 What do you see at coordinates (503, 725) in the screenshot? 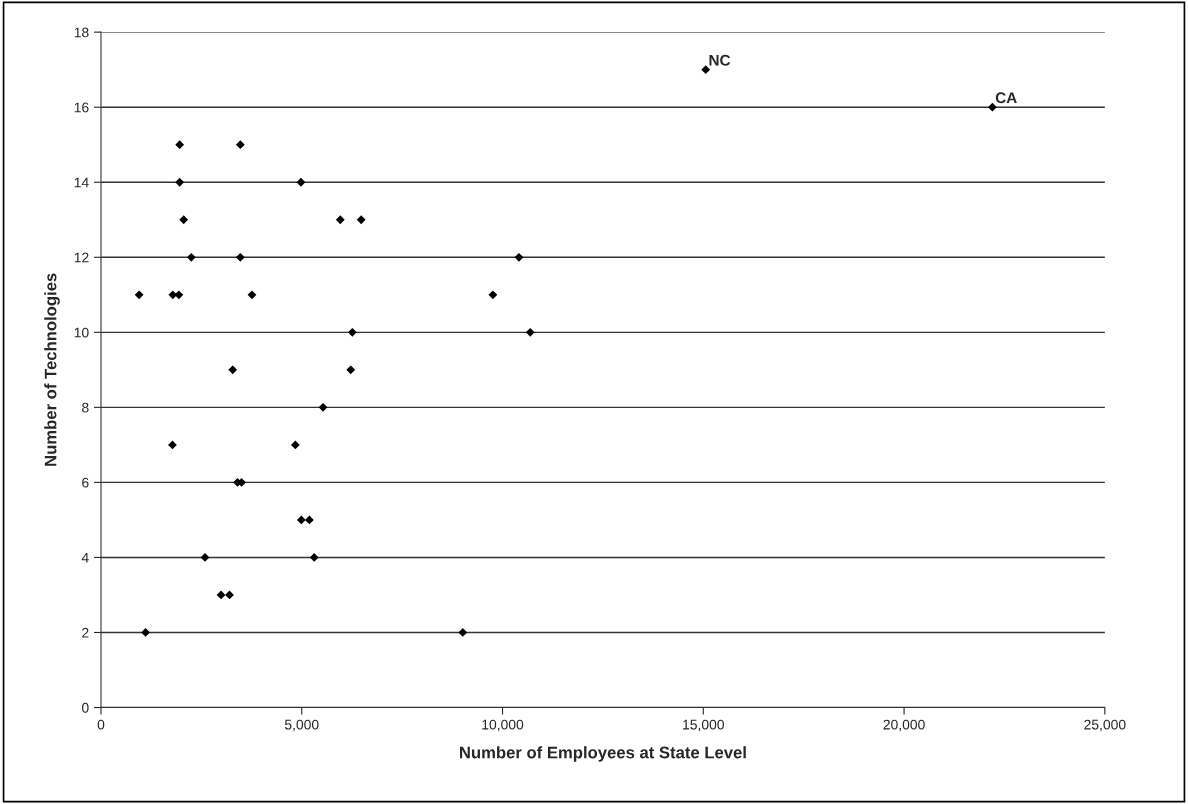
I see `x-tick-label: 10,000` at bounding box center [503, 725].